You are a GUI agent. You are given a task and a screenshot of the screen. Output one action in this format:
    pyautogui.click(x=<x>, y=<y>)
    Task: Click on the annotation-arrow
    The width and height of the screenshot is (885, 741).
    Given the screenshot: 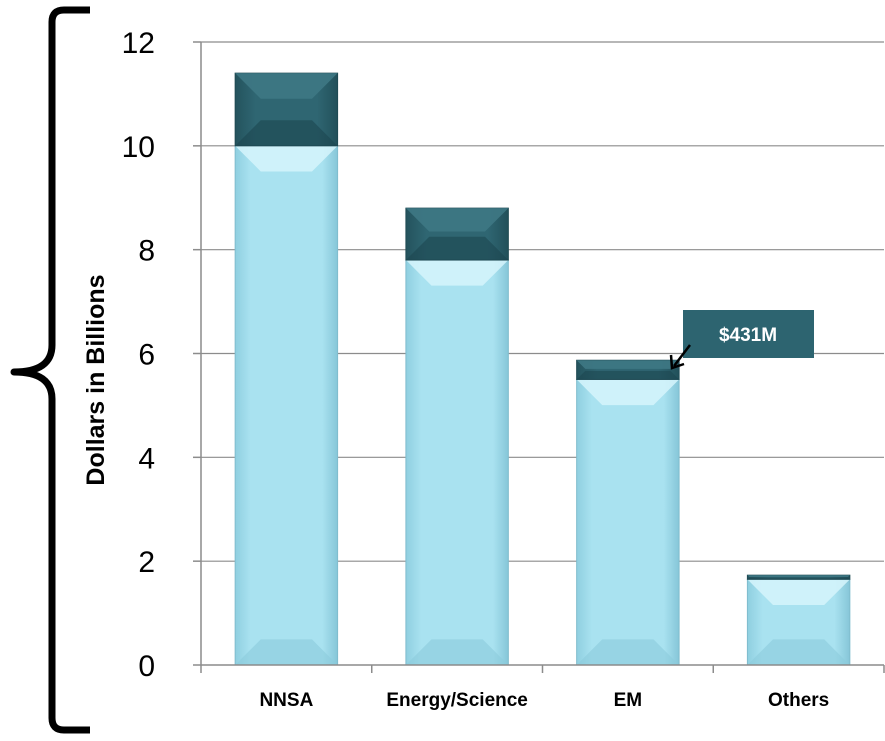 What is the action you would take?
    pyautogui.click(x=682, y=355)
    